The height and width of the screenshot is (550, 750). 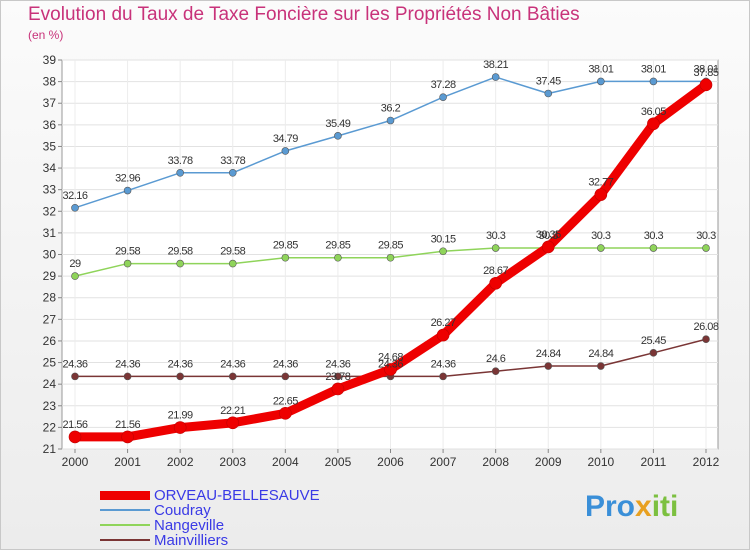 I want to click on data-label: 34.79, so click(x=285, y=139).